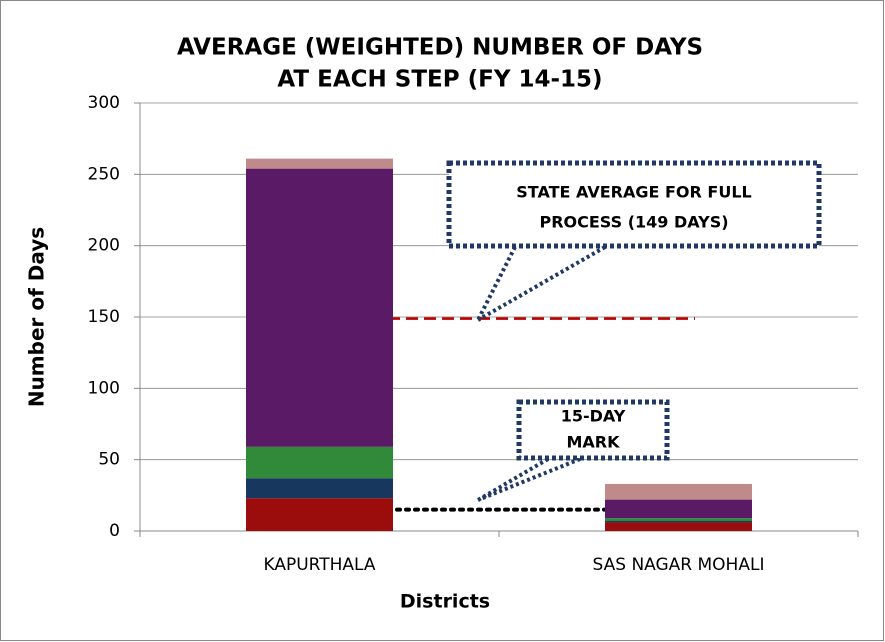  I want to click on chart-title: AVERAGE (WEIGHTED) NUMBER OF DAYS, so click(440, 48).